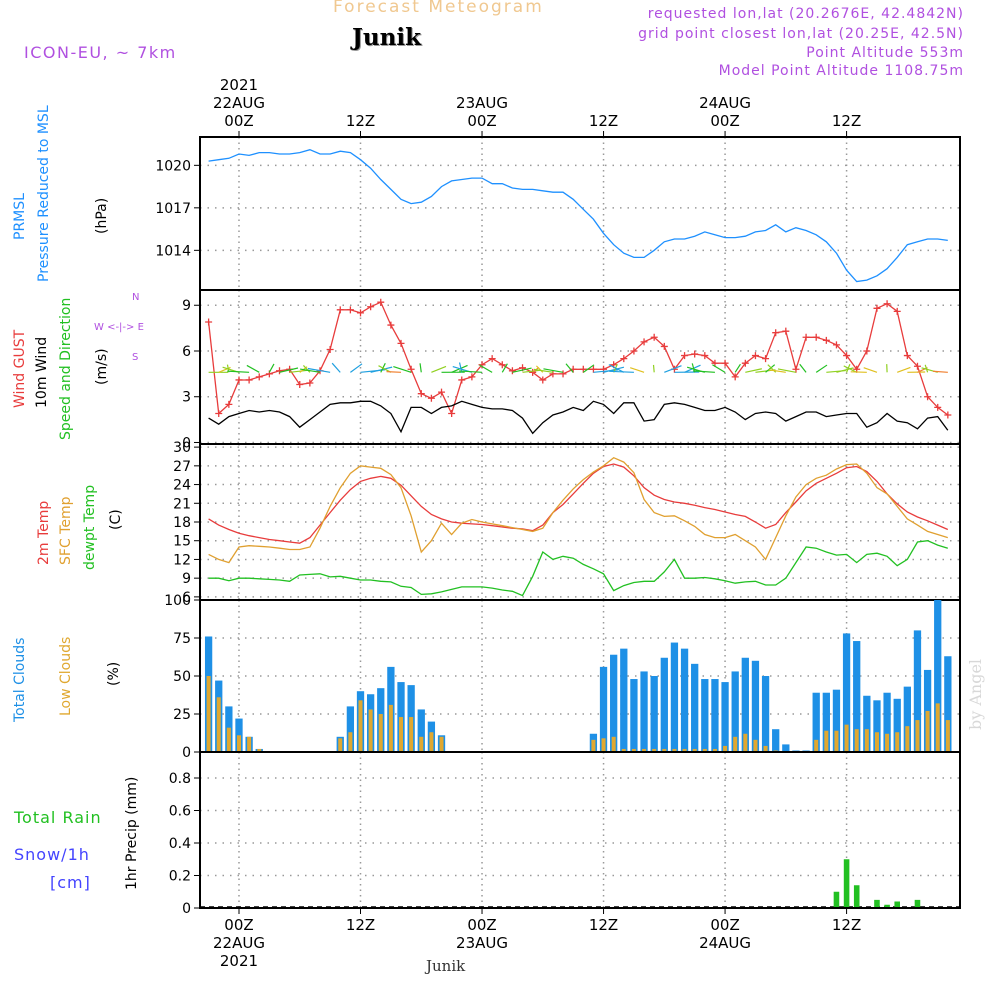 This screenshot has width=1000, height=1000. Describe the element at coordinates (173, 251) in the screenshot. I see `y-tick-label: 1014` at that location.